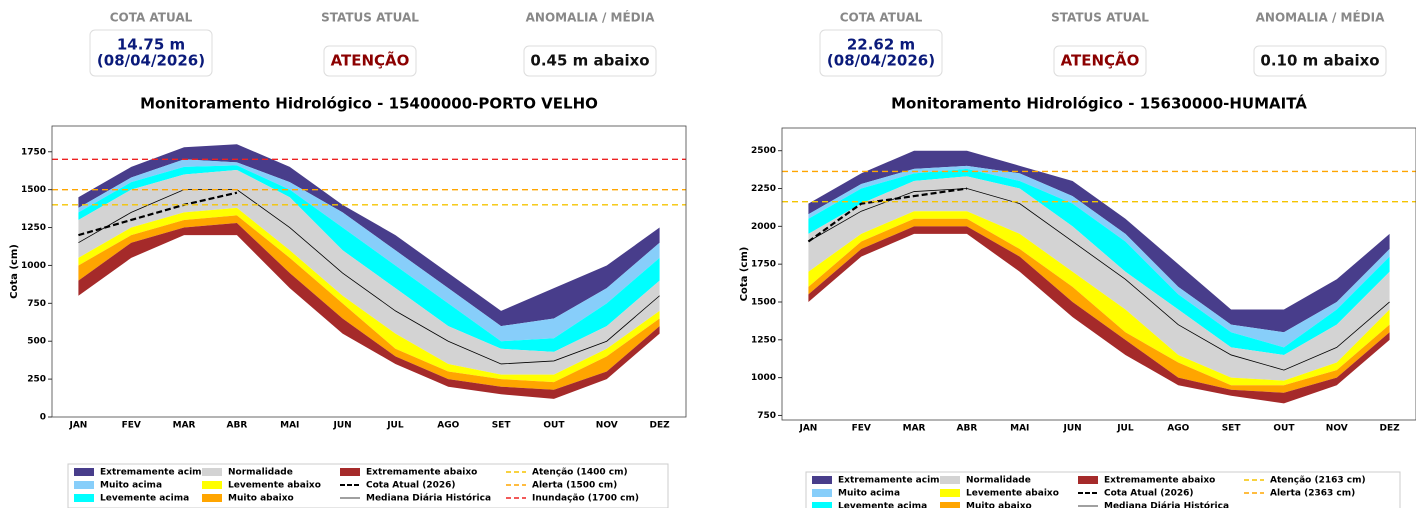 The width and height of the screenshot is (1416, 508). Describe the element at coordinates (763, 227) in the screenshot. I see `y-tick-label: 2000` at that location.